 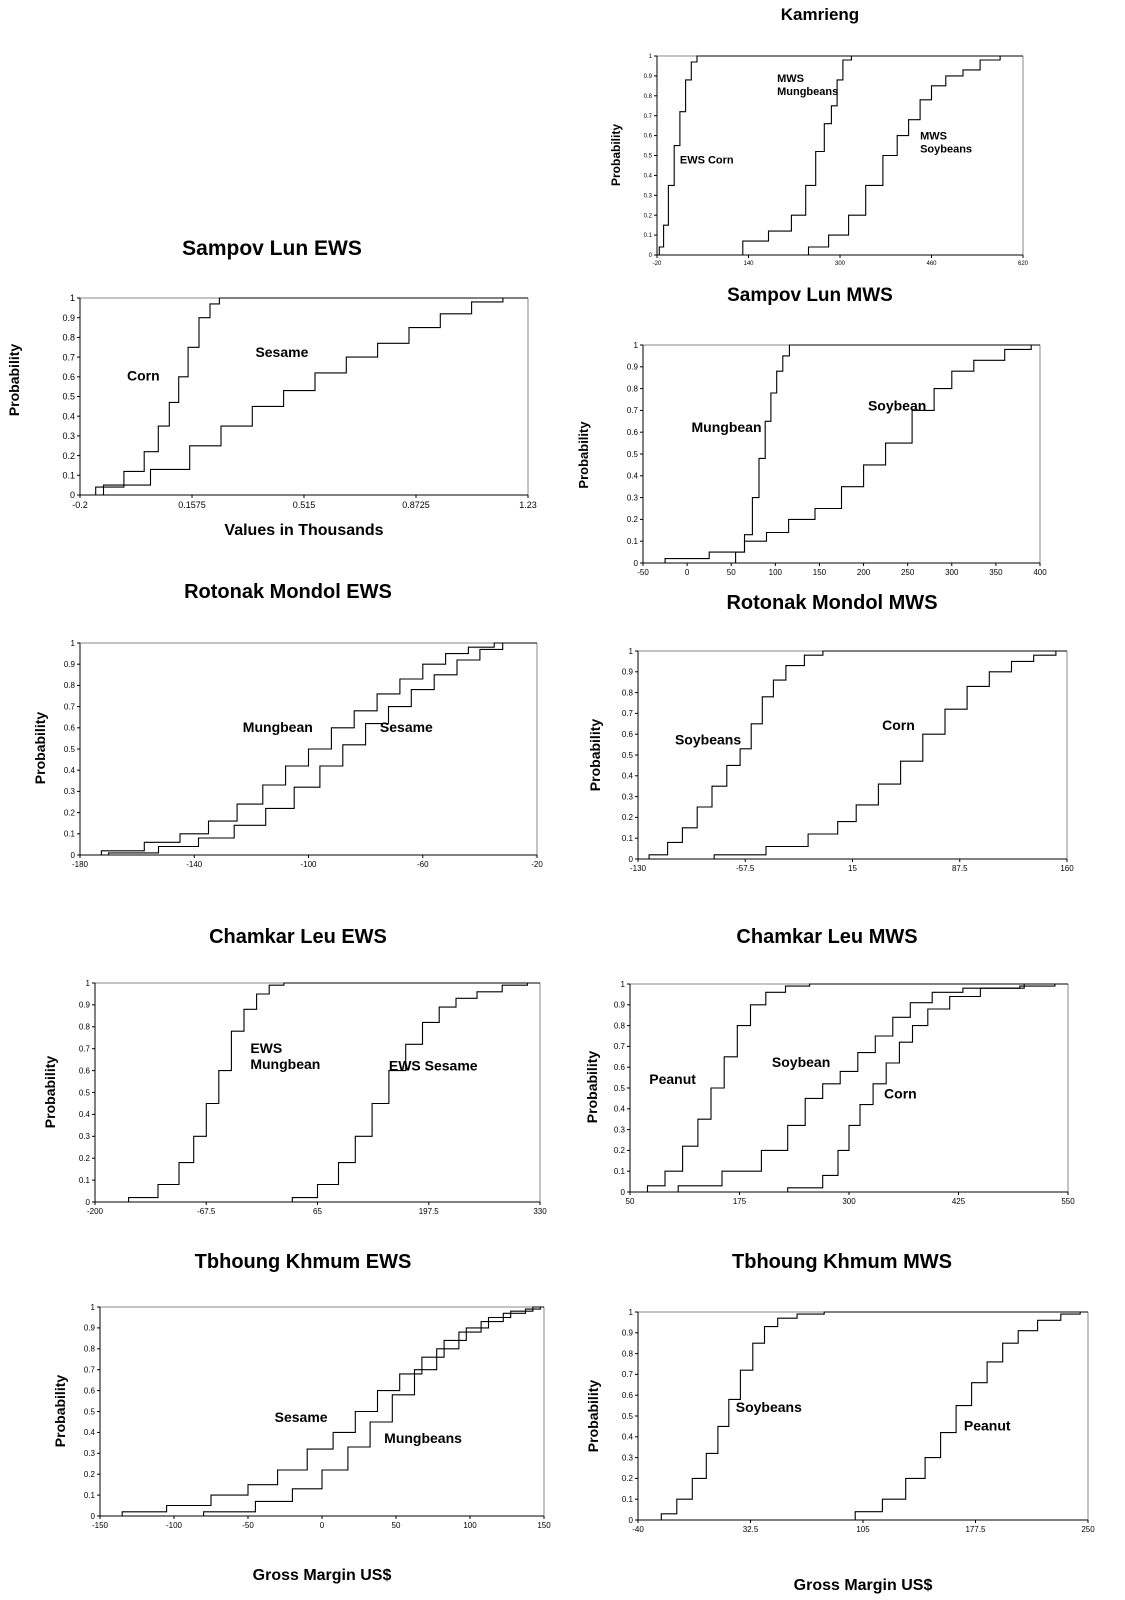 What do you see at coordinates (751, 1529) in the screenshot?
I see `x-tick-label: 32.5` at bounding box center [751, 1529].